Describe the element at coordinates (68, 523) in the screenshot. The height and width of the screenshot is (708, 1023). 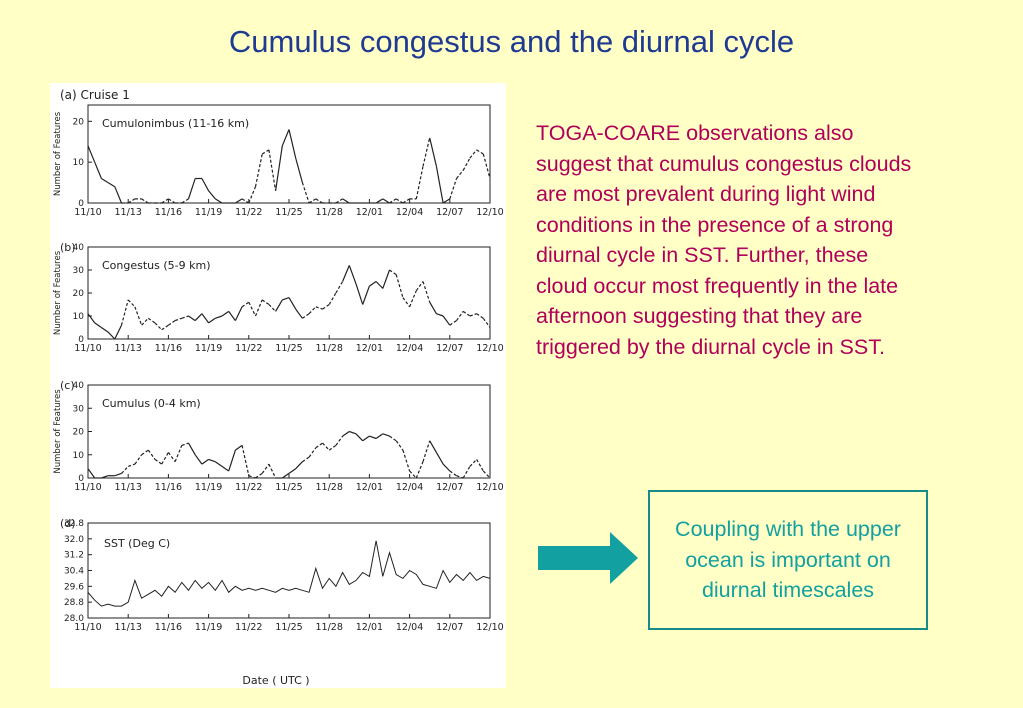
I see `panel-letter: (d)` at that location.